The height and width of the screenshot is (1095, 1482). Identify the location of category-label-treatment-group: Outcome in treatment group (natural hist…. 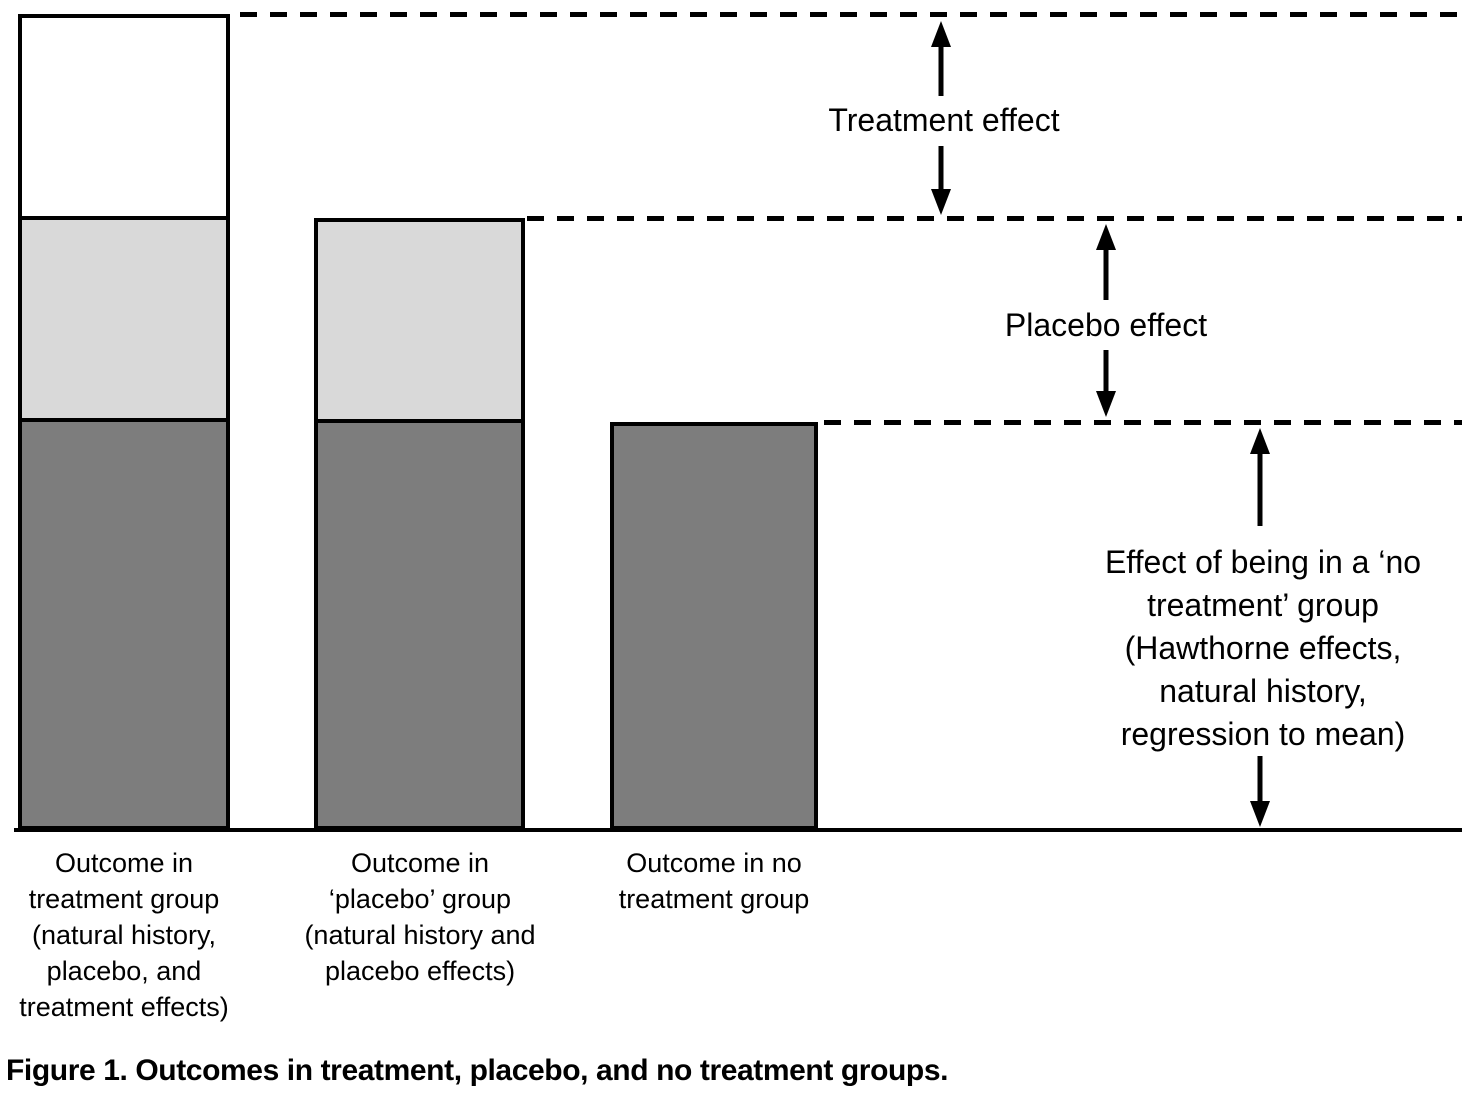
(124, 935).